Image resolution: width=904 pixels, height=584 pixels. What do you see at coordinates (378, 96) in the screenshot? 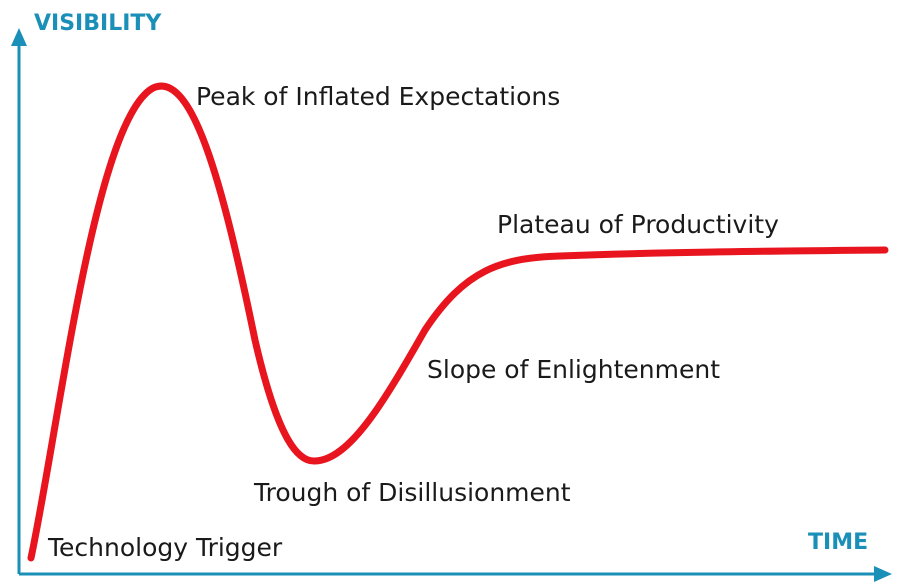
I see `phase-label-peak-of-inflated-expectations: Peak of Inflated Expectations` at bounding box center [378, 96].